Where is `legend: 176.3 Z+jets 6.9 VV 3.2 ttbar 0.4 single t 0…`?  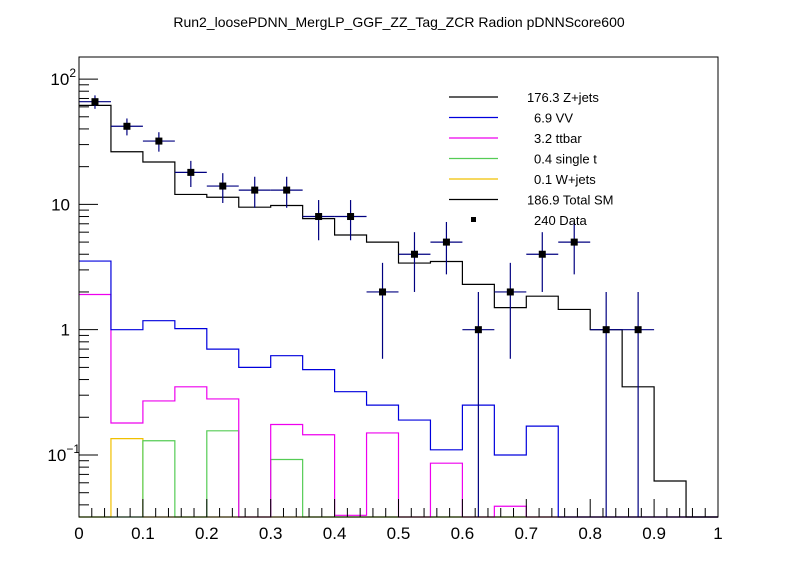
legend: 176.3 Z+jets 6.9 VV 3.2 ttbar 0.4 single t 0… is located at coordinates (531, 159).